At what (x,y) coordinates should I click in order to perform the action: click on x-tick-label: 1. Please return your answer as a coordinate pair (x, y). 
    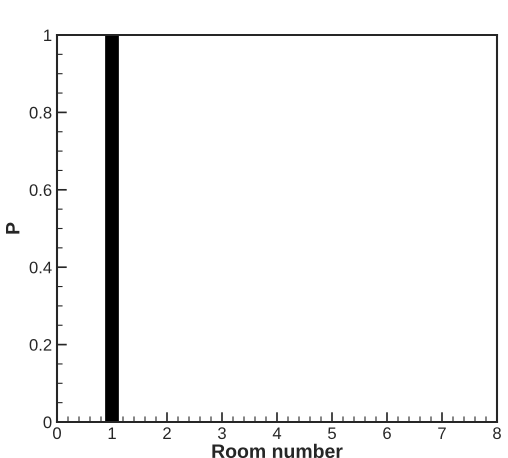
    Looking at the image, I should click on (112, 433).